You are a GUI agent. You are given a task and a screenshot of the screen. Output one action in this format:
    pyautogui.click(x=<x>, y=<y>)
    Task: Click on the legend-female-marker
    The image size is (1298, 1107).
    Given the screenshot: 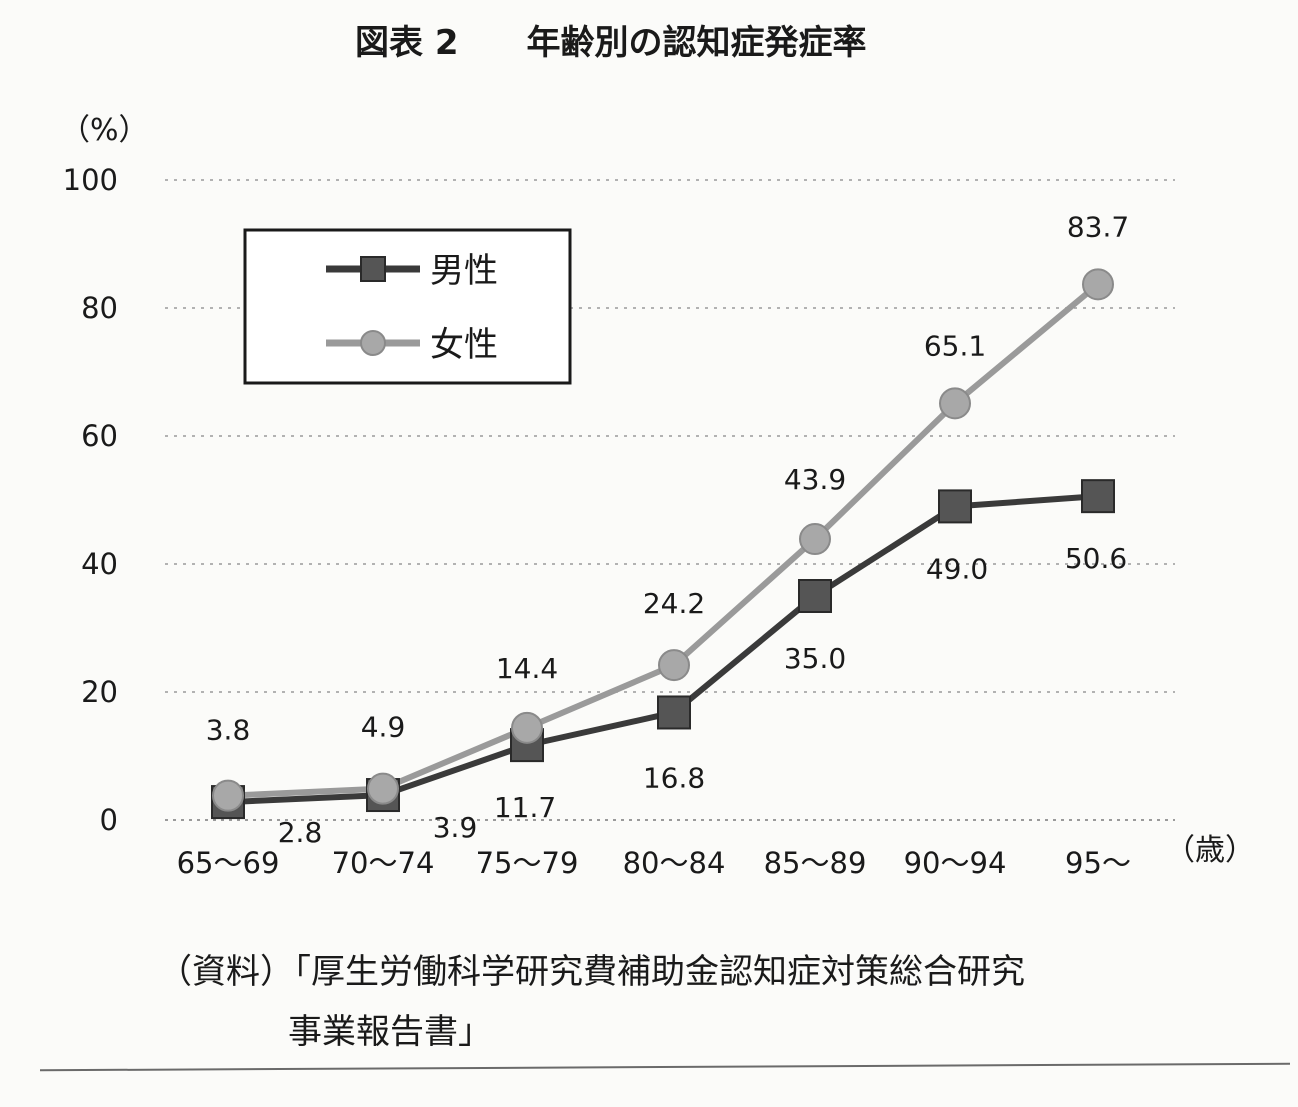 What is the action you would take?
    pyautogui.click(x=373, y=343)
    